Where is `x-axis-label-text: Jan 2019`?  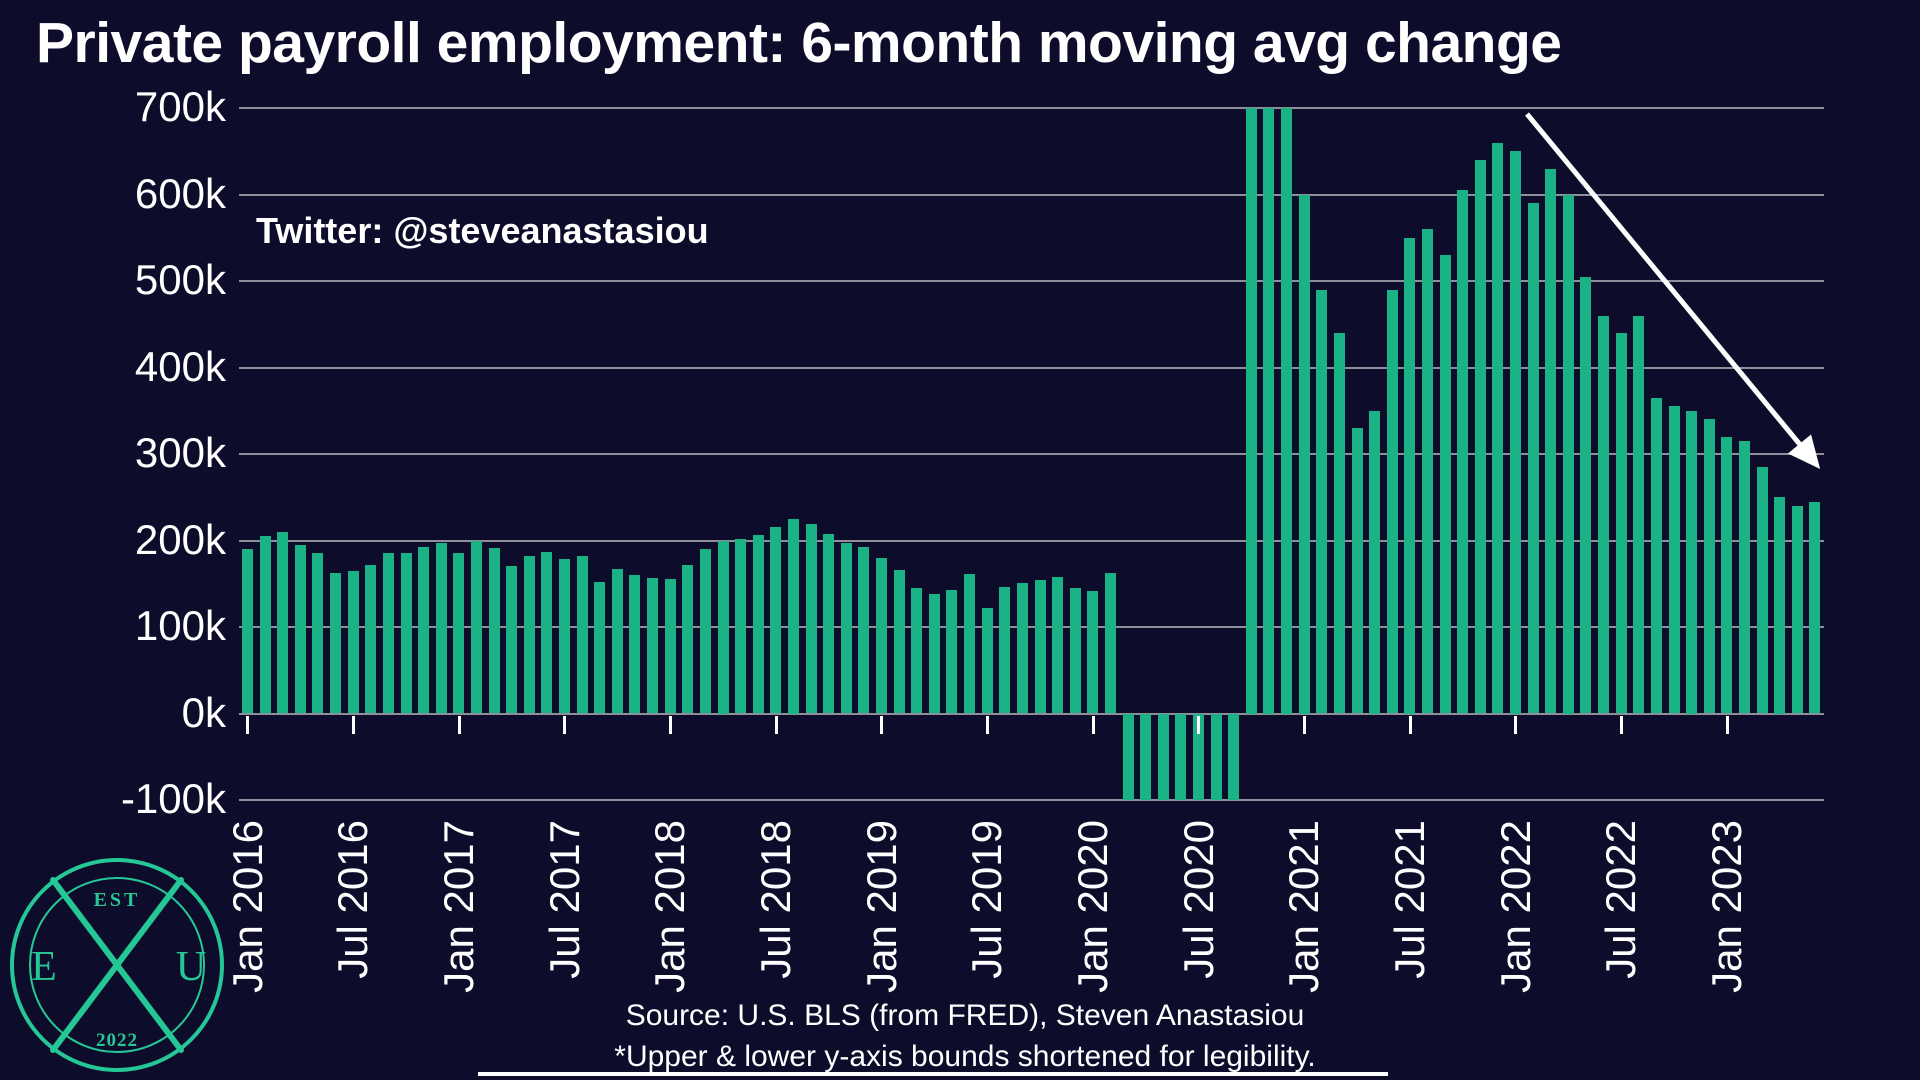 x-axis-label-text: Jan 2019 is located at coordinates (881, 906).